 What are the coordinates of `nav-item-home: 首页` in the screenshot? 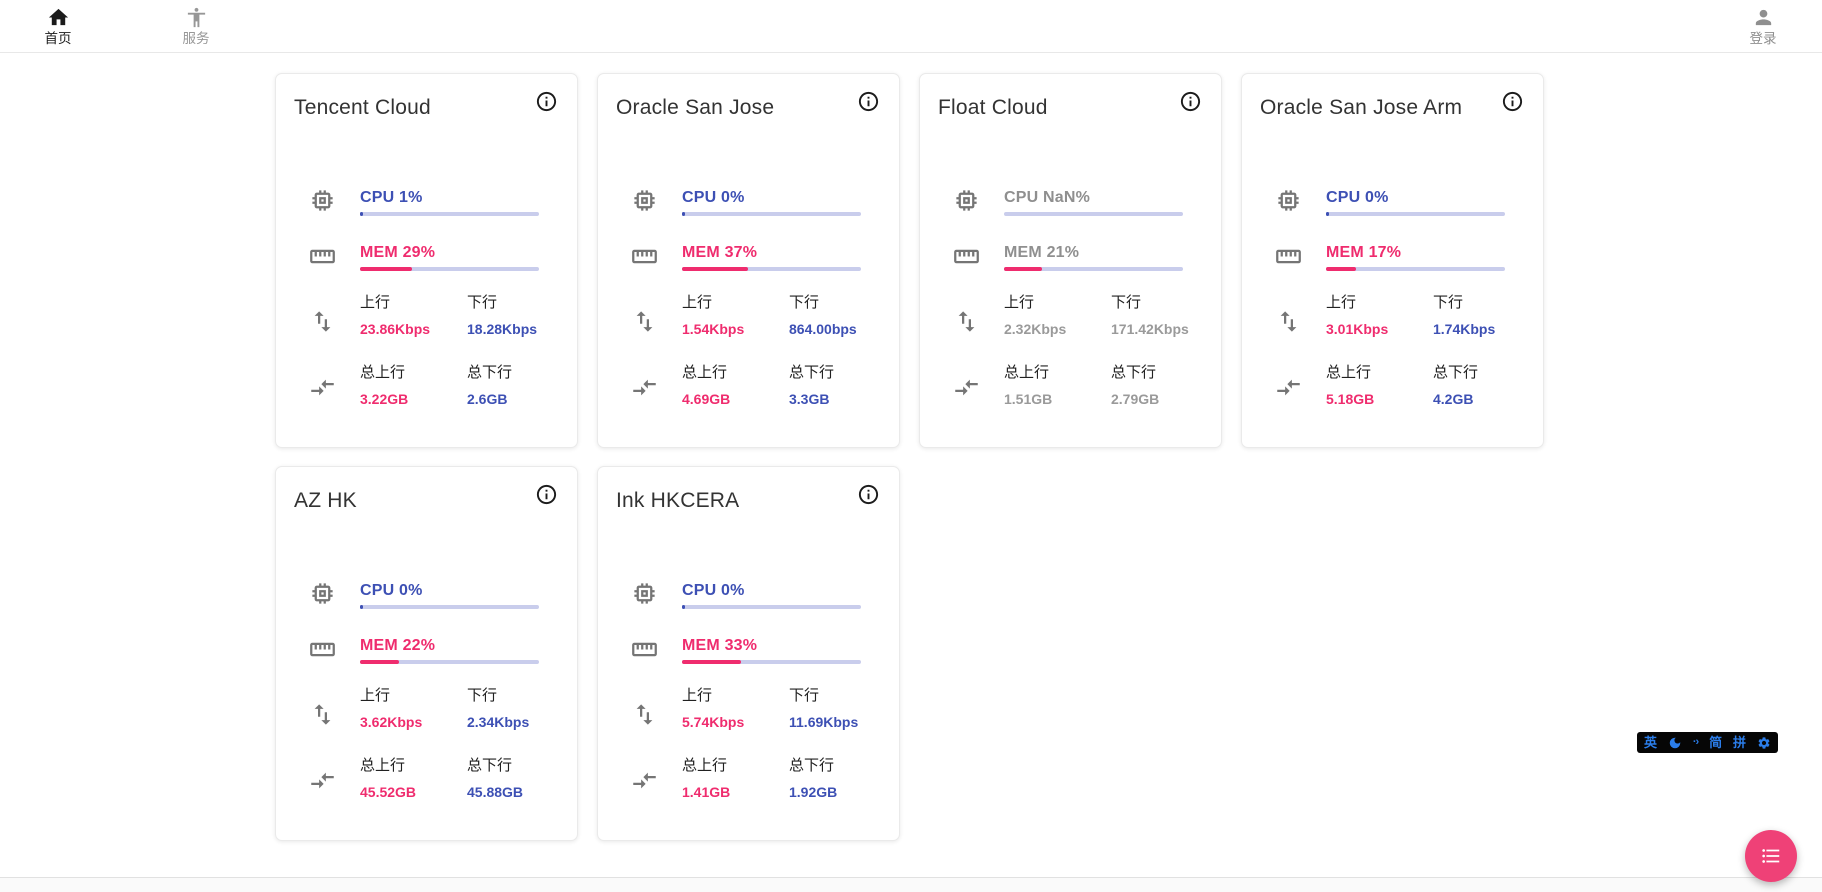 It's located at (58, 26).